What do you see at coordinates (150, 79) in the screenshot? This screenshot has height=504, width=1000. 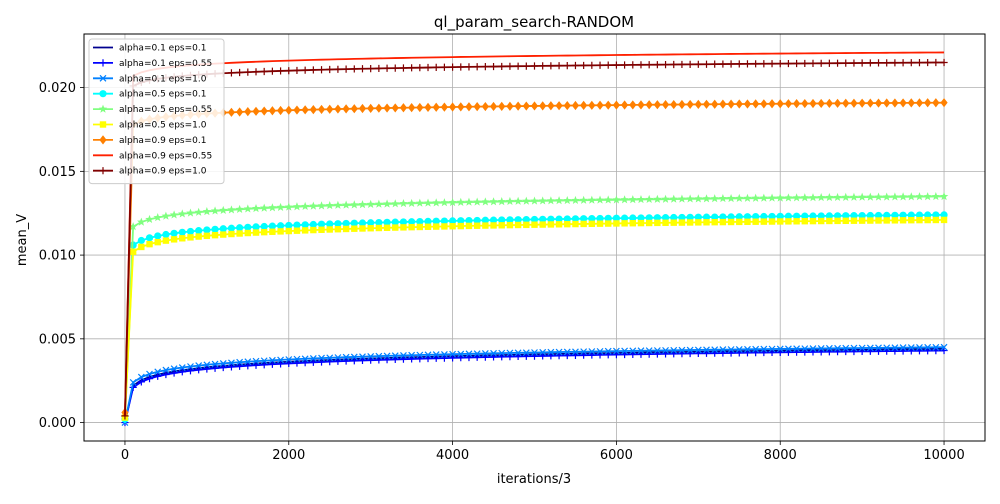 I see `legend-entry: alpha=0.1 eps=1.0` at bounding box center [150, 79].